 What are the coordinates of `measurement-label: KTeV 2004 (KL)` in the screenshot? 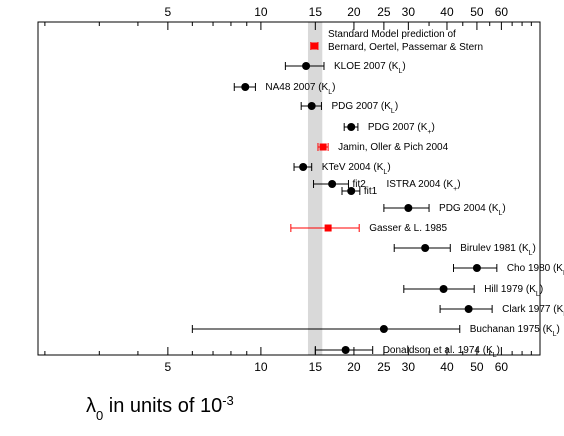 It's located at (356, 169).